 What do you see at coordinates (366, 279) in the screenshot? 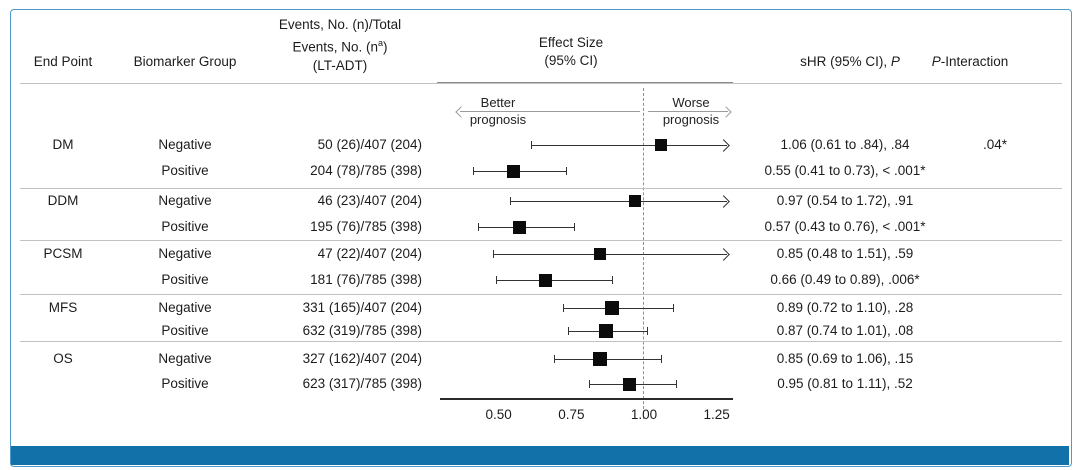
I see `events-value: 181 (76)/785 (398)` at bounding box center [366, 279].